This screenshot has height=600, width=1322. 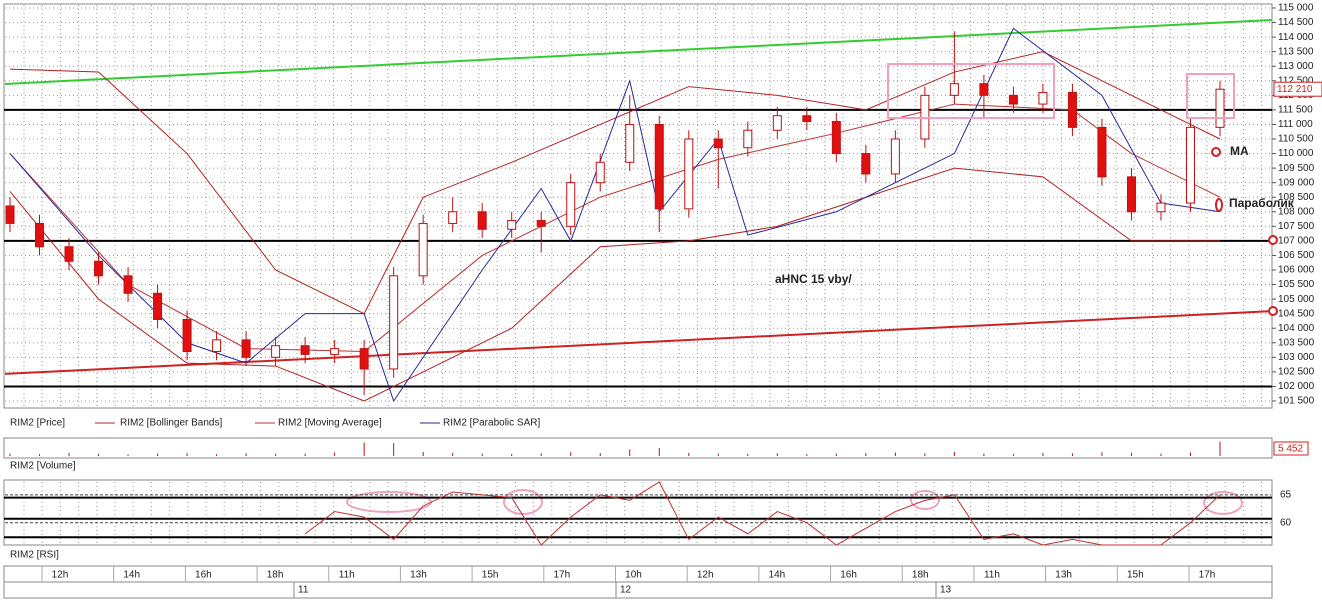 What do you see at coordinates (1296, 51) in the screenshot?
I see `y-tick-label: 113 500` at bounding box center [1296, 51].